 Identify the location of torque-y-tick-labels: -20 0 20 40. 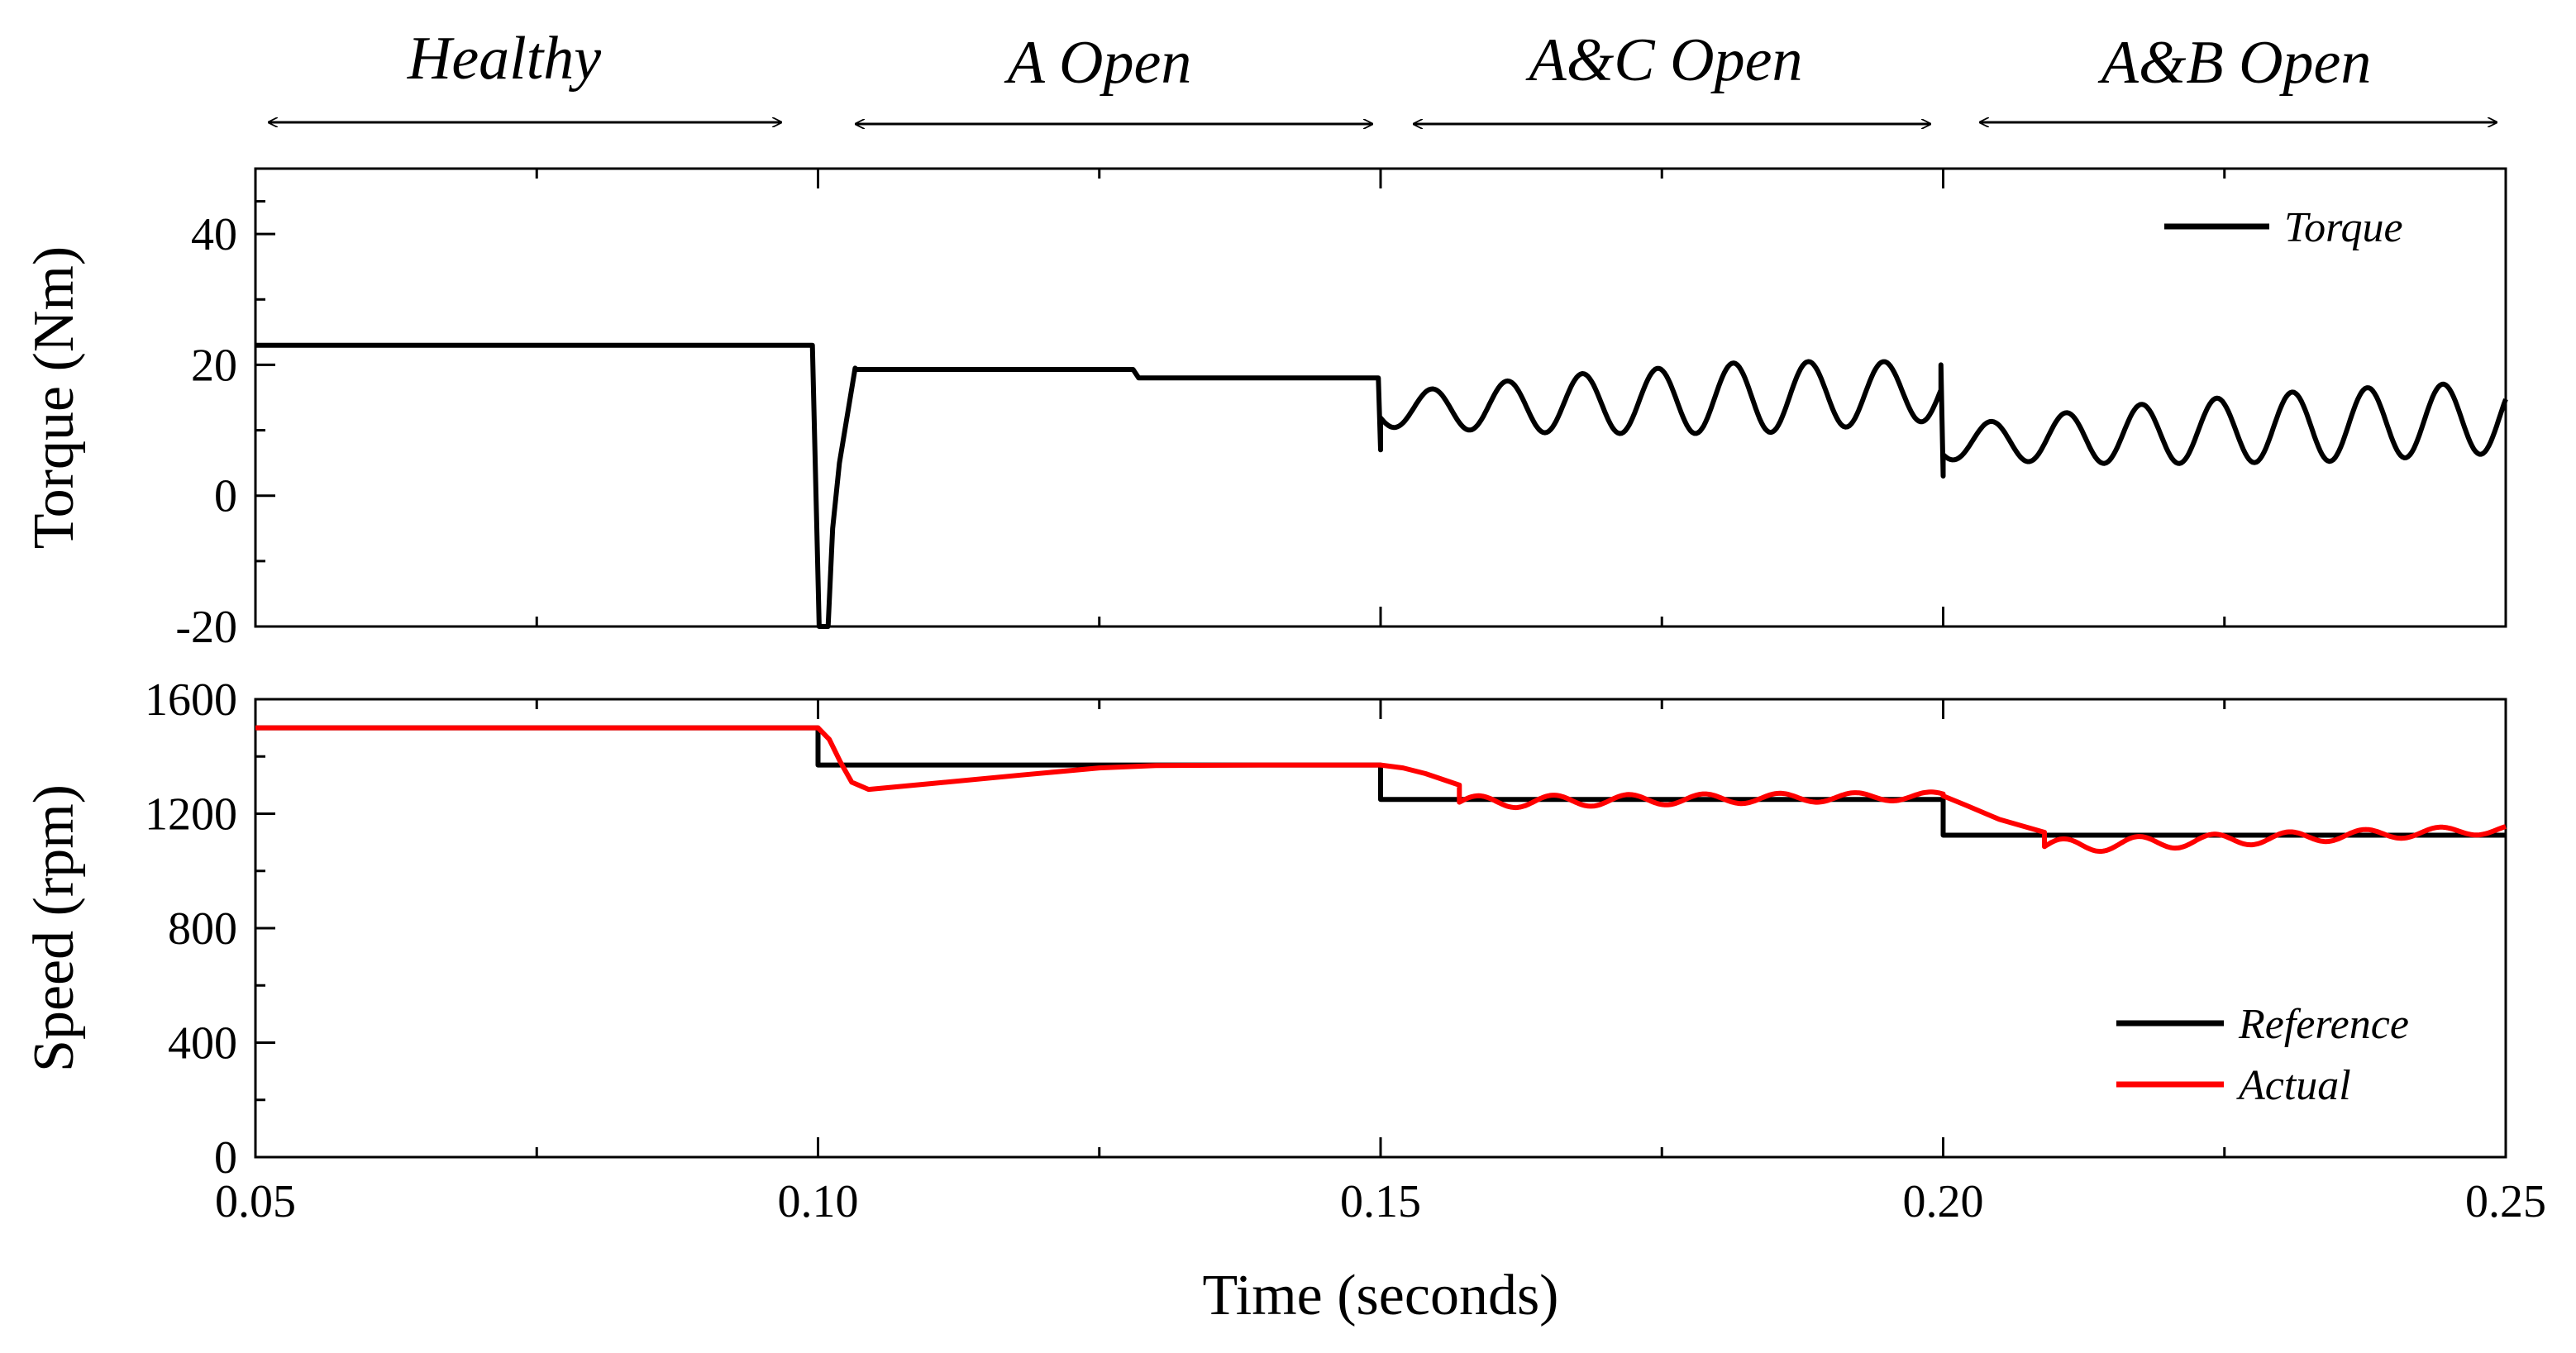
(206, 431).